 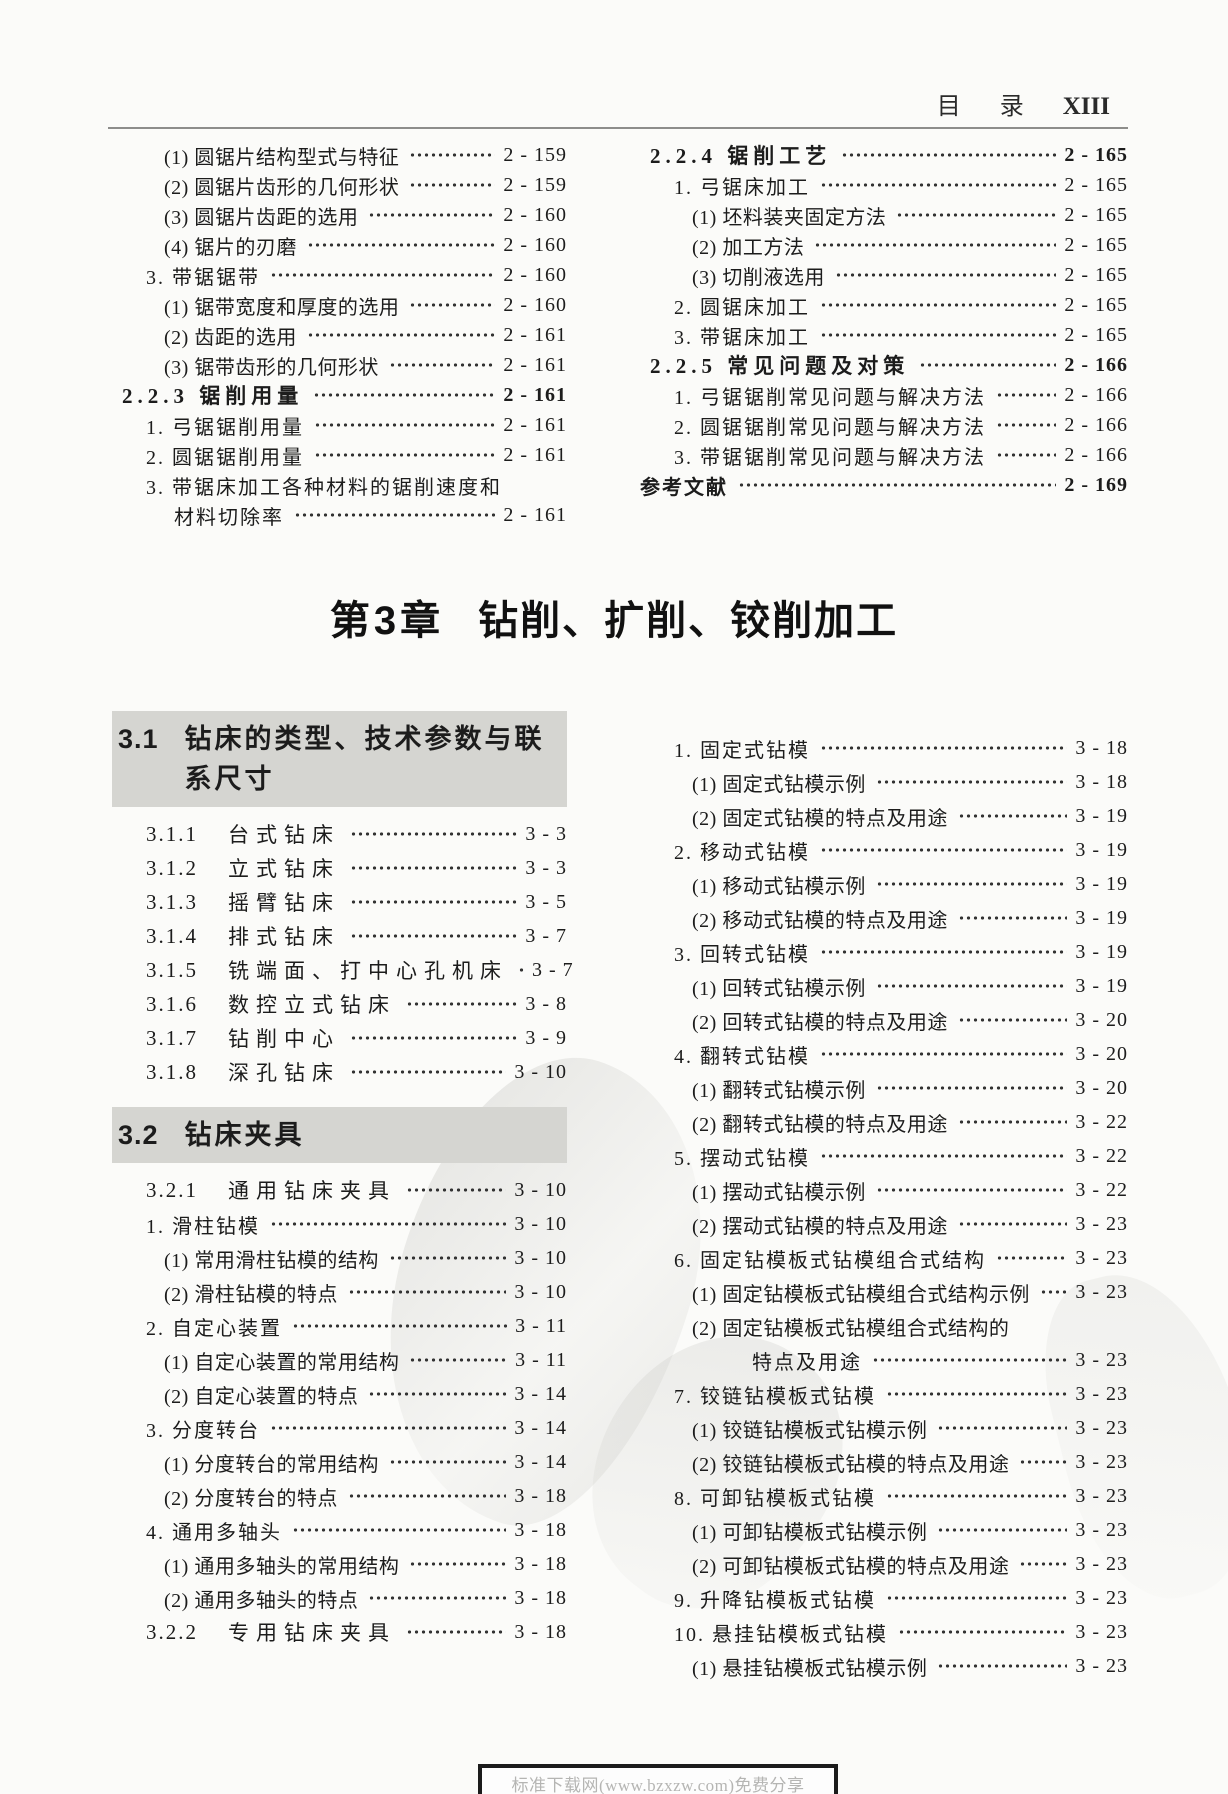 I want to click on toc-entry: (2) 滑柱钻模的特点 3 - 10, so click(x=339, y=1292).